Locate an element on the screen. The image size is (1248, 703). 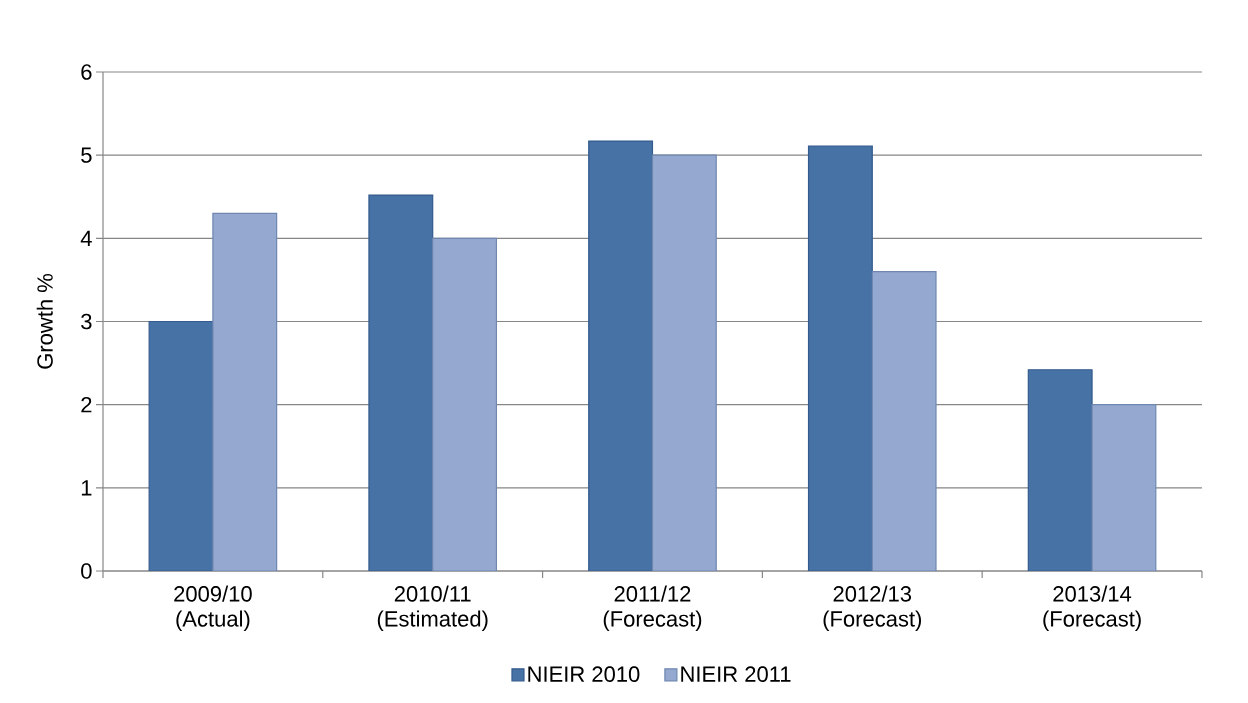
y-tick-label: 6 is located at coordinates (86, 72).